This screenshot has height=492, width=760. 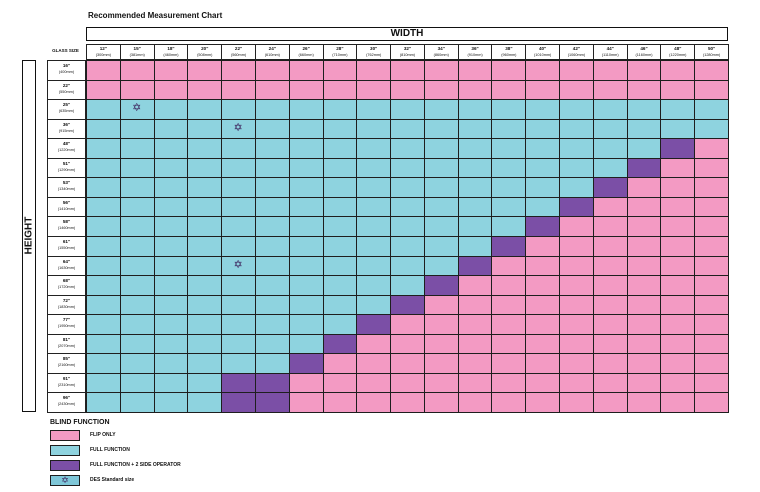 I want to click on column-header: 32" (810mm), so click(x=407, y=52).